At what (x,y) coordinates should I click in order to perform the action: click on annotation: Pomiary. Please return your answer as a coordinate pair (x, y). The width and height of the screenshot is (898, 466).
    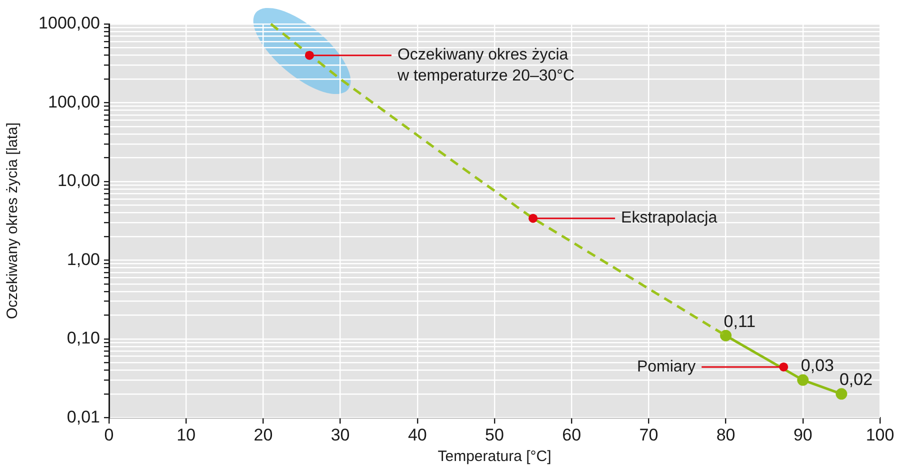
    Looking at the image, I should click on (666, 367).